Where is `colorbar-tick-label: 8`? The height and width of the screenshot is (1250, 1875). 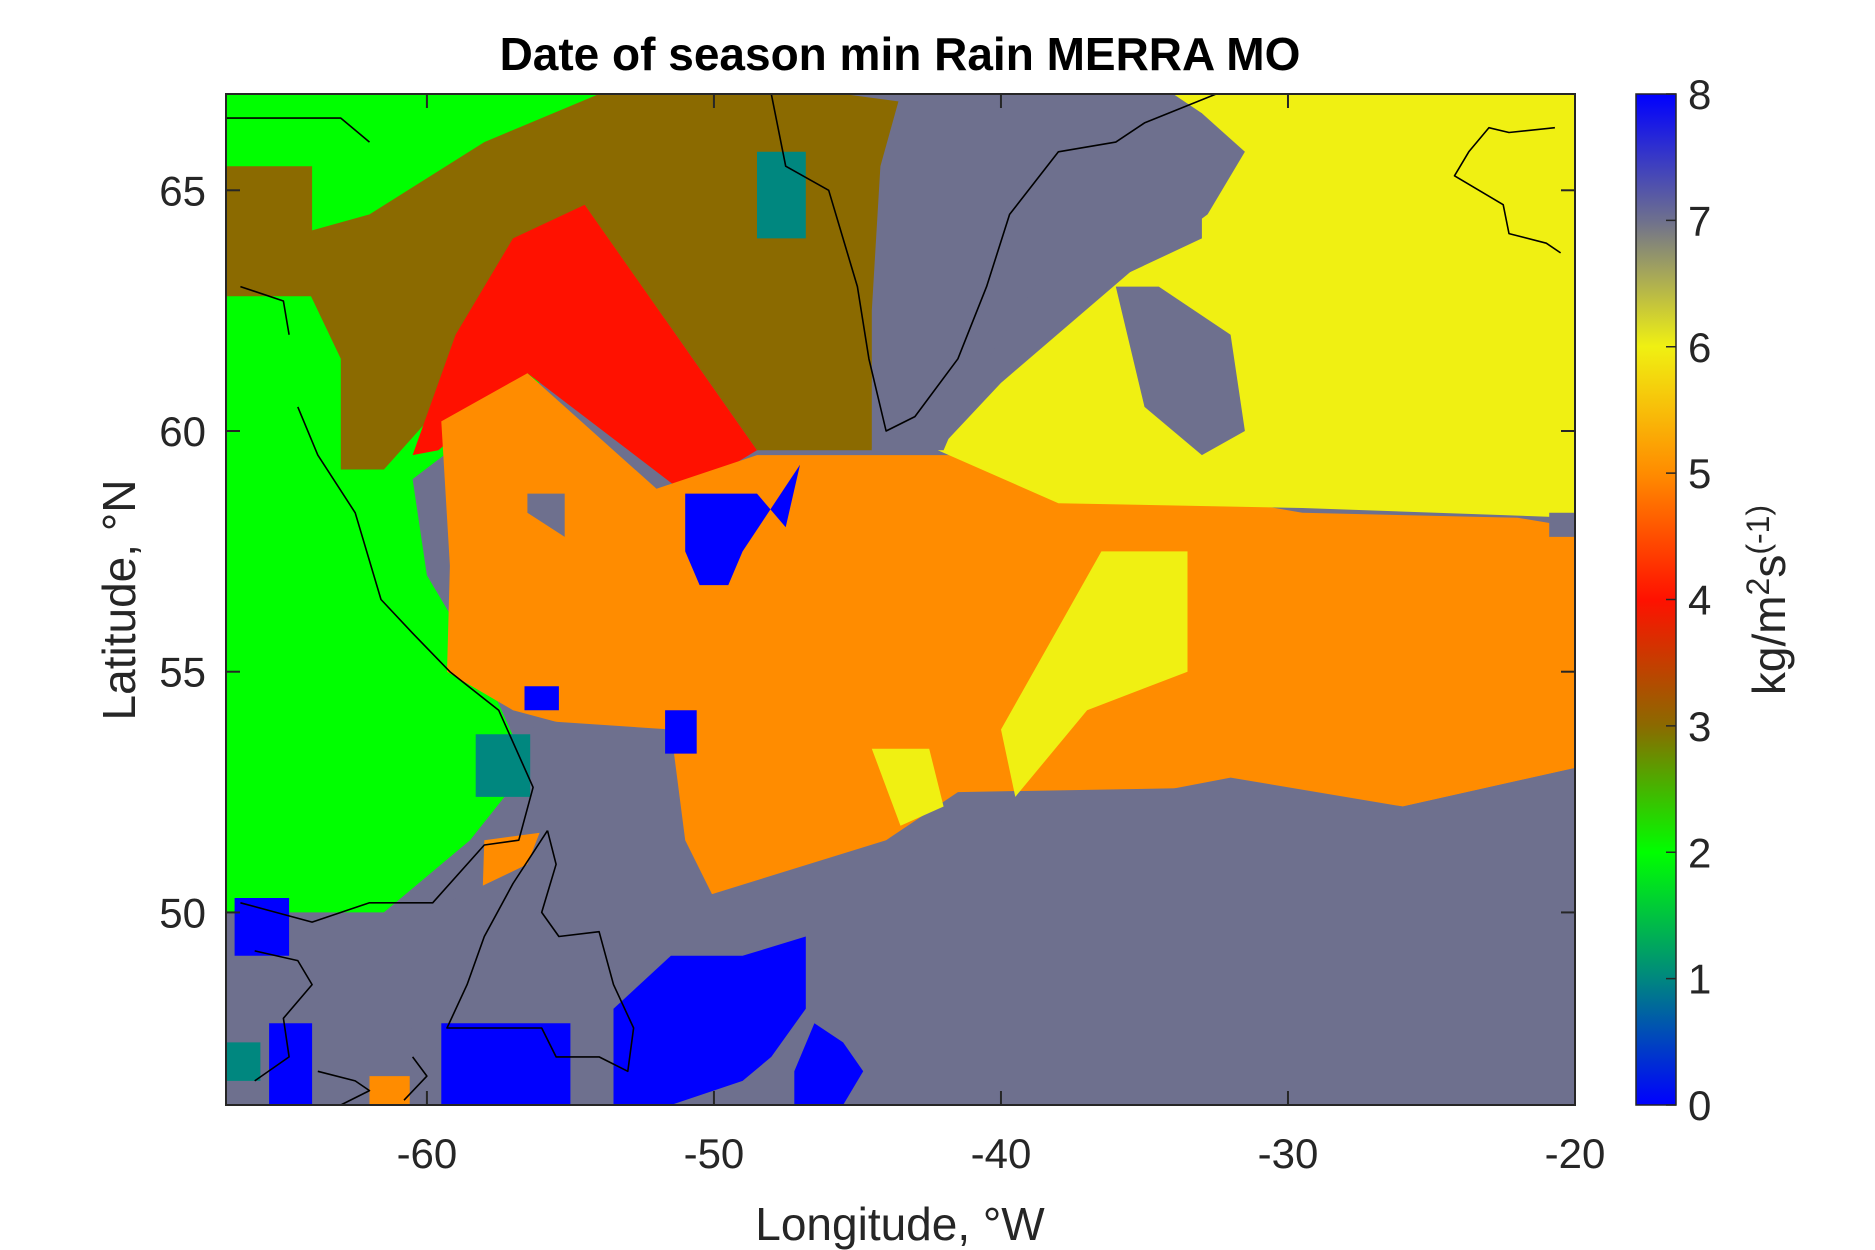
colorbar-tick-label: 8 is located at coordinates (1699, 94).